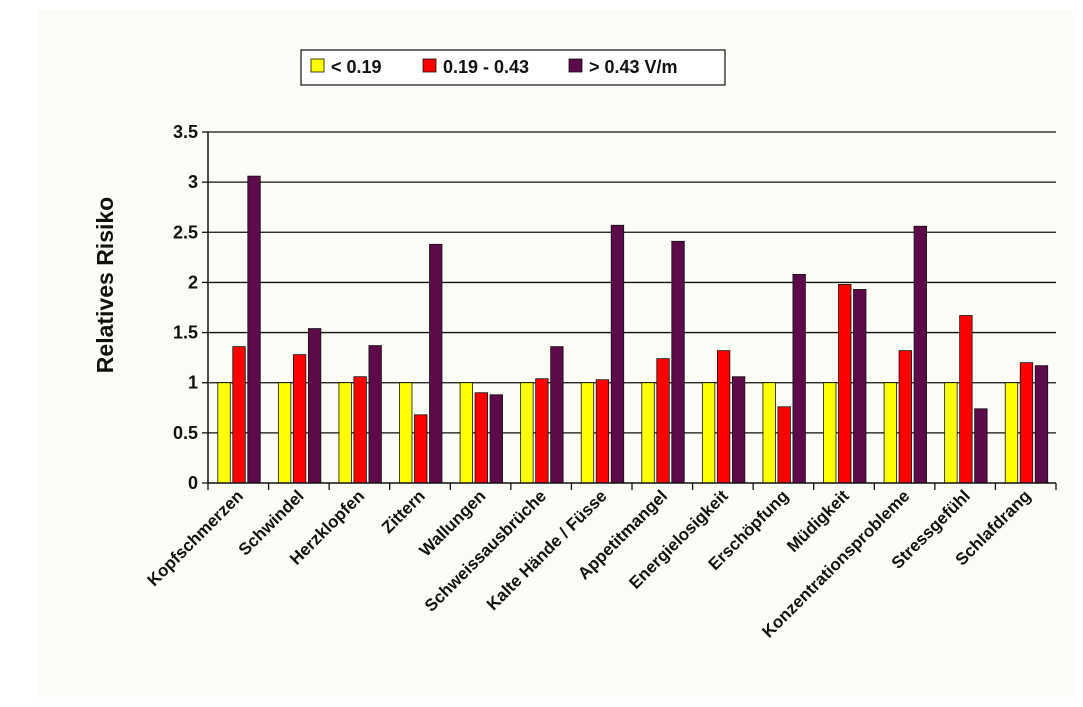 The width and height of the screenshot is (1083, 707). What do you see at coordinates (193, 383) in the screenshot?
I see `y-tick-label: 1` at bounding box center [193, 383].